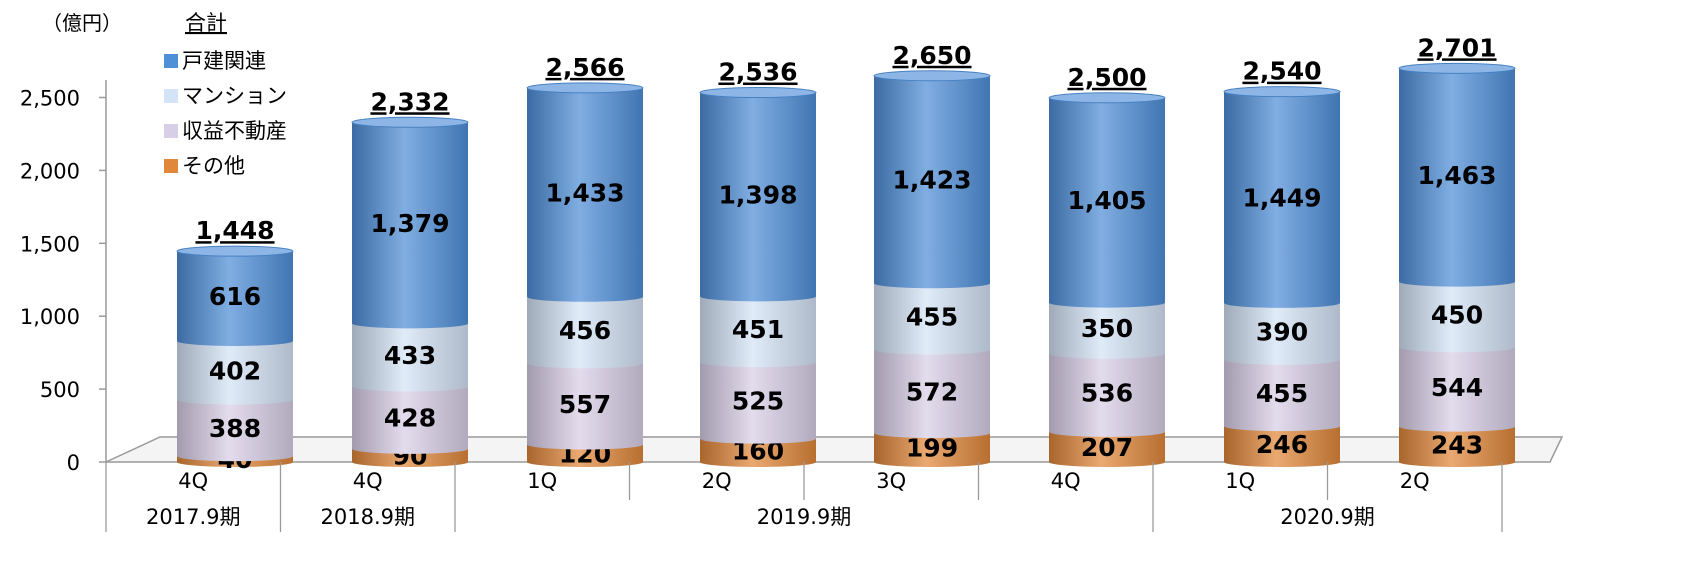 Image resolution: width=1704 pixels, height=574 pixels. I want to click on floor-plane, so click(834, 449).